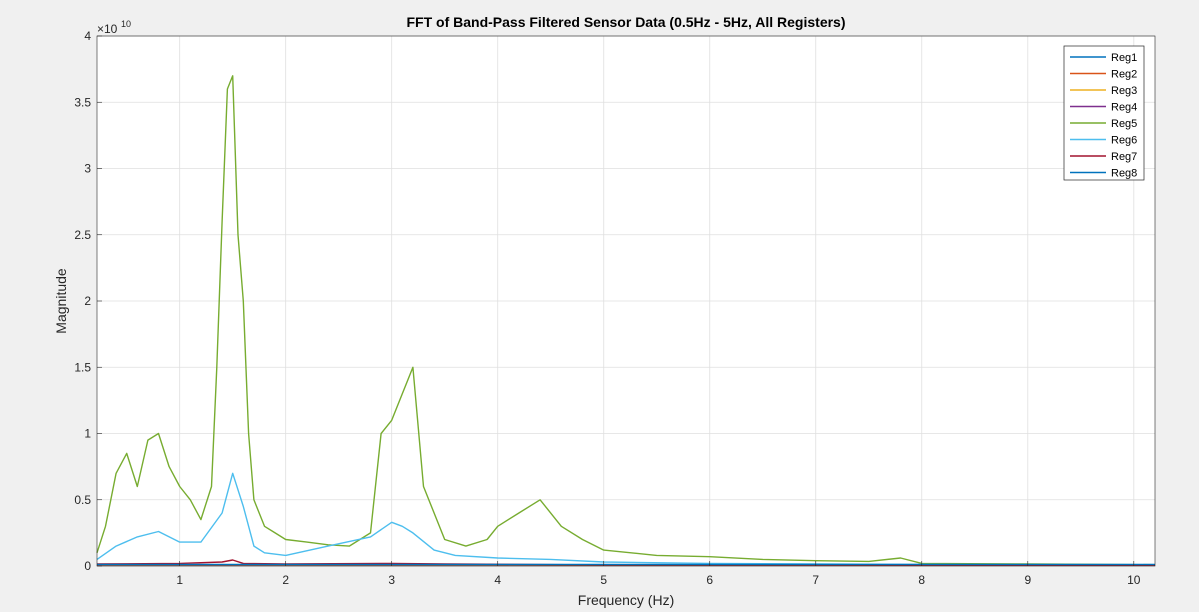  Describe the element at coordinates (1124, 108) in the screenshot. I see `legend-label-reg4: Reg4` at that location.